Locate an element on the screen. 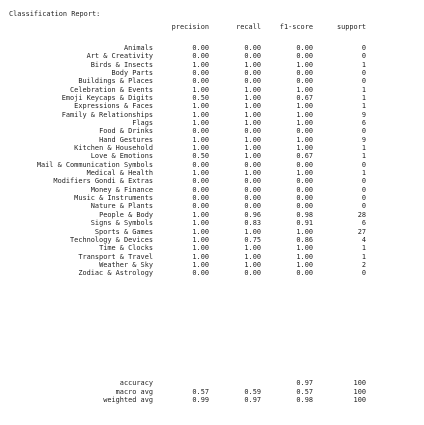 Image resolution: width=424 pixels, height=425 pixels. f1-value: 0.67 is located at coordinates (304, 156).